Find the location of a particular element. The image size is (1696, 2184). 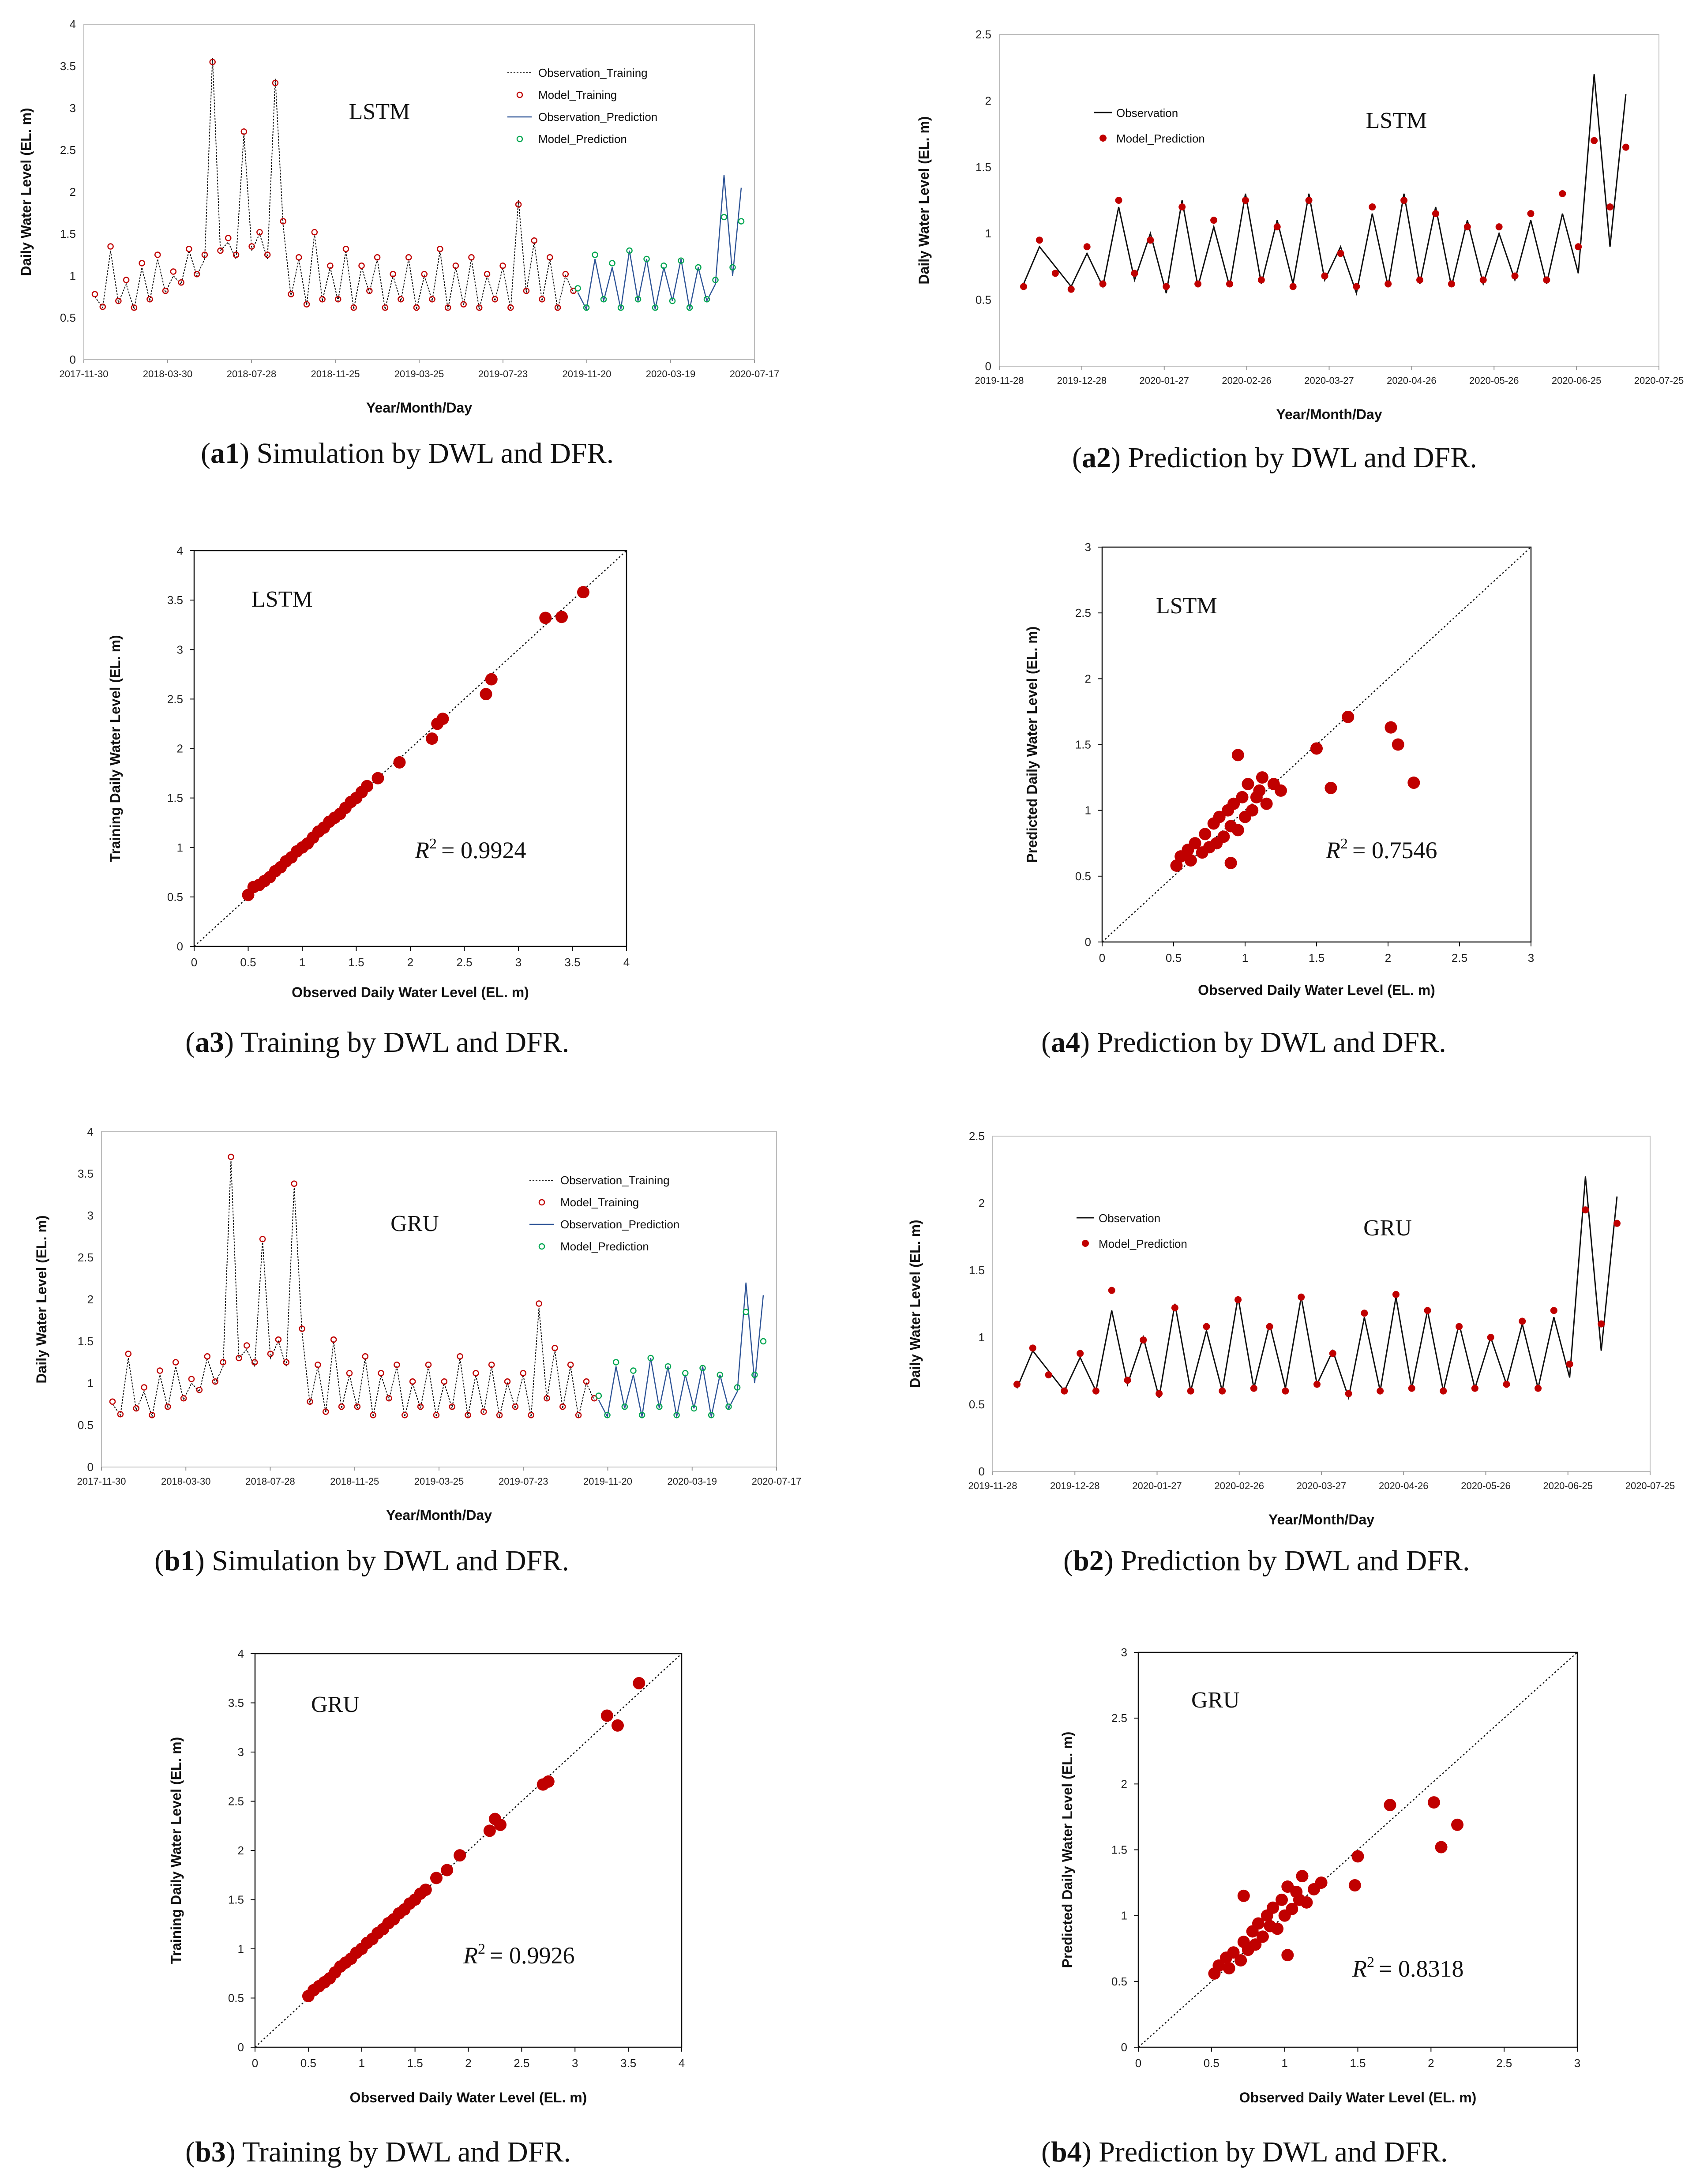

x-tick-label: 2018-07-28 is located at coordinates (270, 1481).